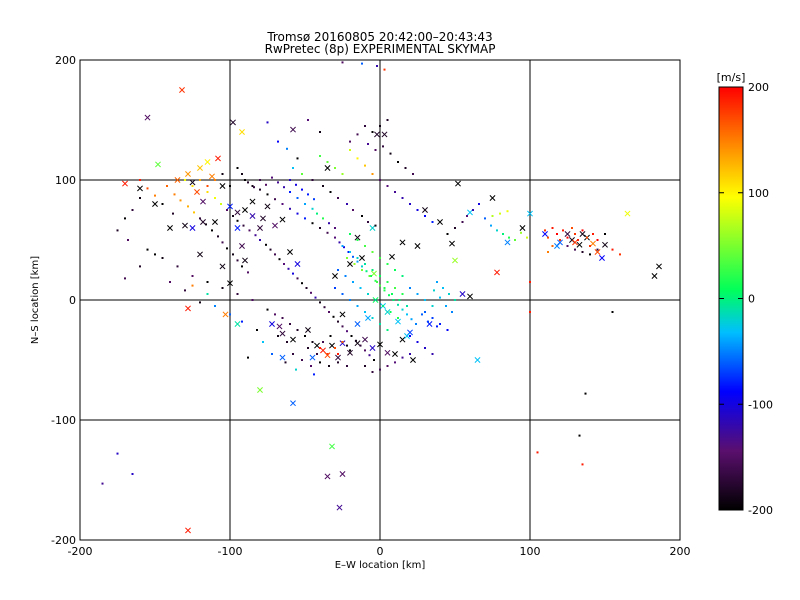 This screenshot has height=600, width=800. Describe the element at coordinates (63, 420) in the screenshot. I see `y-tick-label: -100` at that location.